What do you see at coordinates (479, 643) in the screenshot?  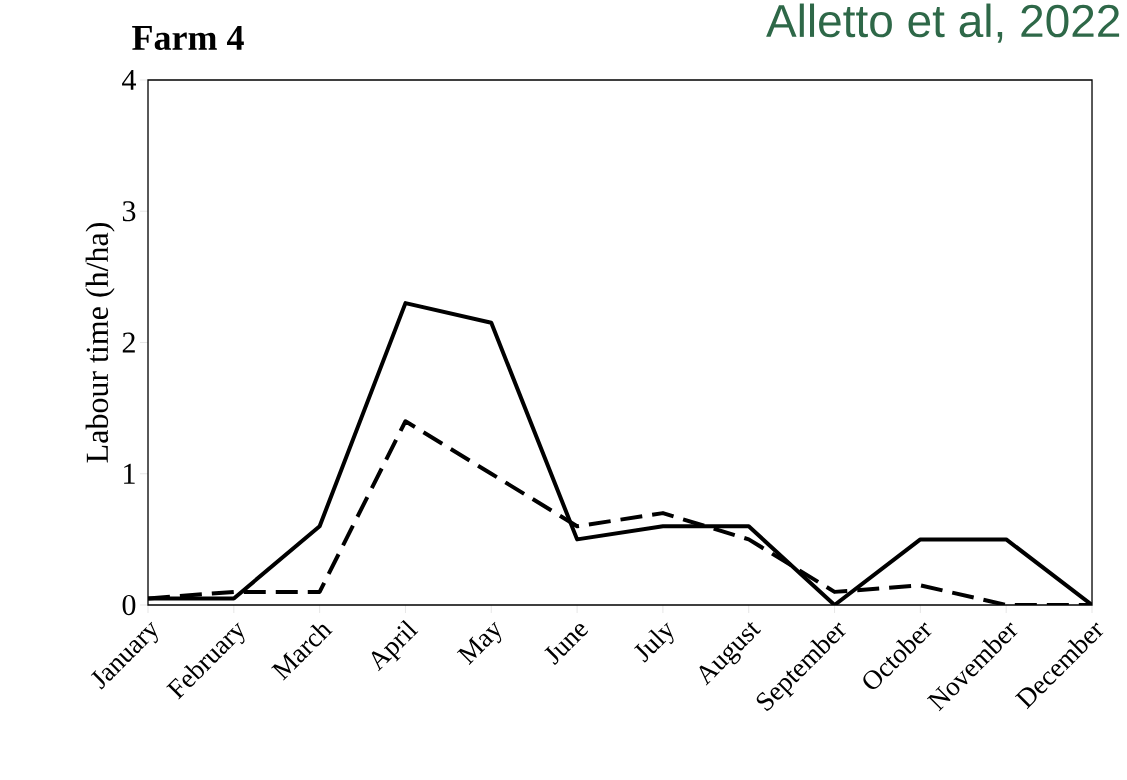 I see `x-tick-label: May` at bounding box center [479, 643].